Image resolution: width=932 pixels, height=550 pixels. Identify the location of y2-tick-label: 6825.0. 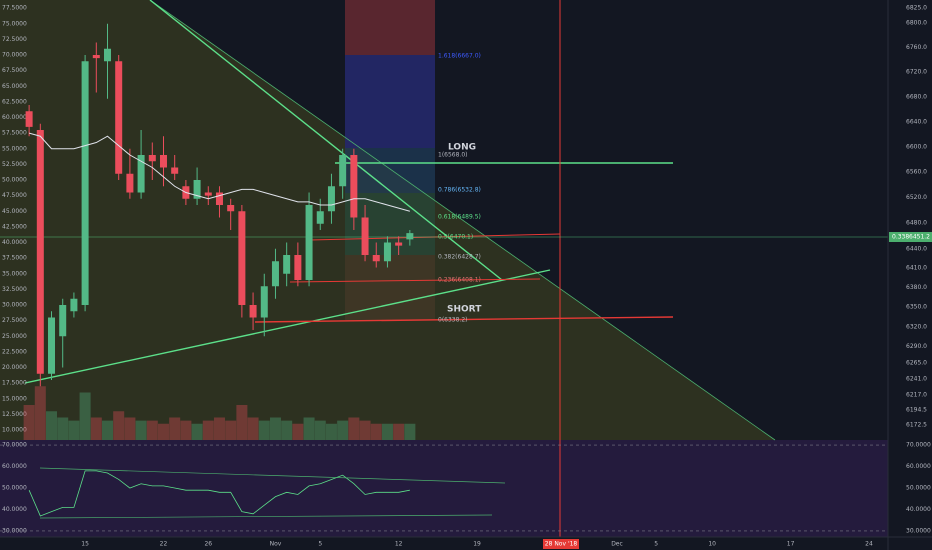
(916, 7).